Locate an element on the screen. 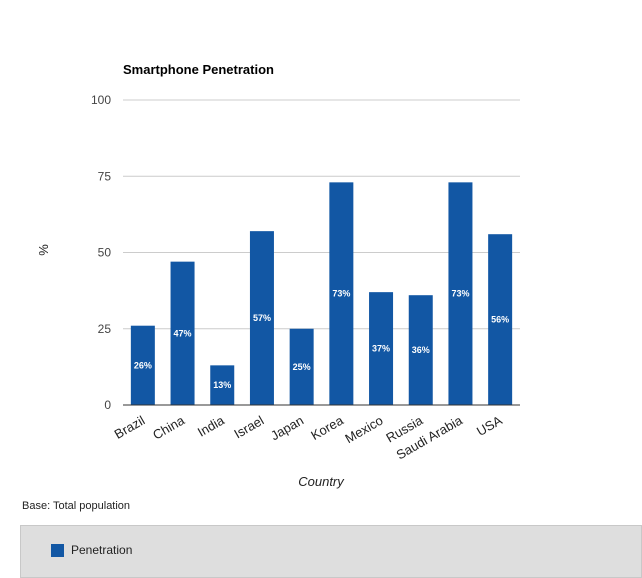 This screenshot has width=642, height=578. x-axis-title: Country is located at coordinates (321, 481).